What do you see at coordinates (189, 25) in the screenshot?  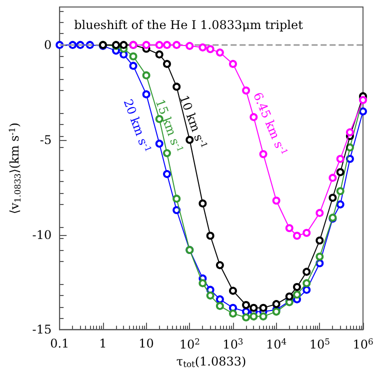 I see `text: blueshift of the He I 1.0833μm triplet` at bounding box center [189, 25].